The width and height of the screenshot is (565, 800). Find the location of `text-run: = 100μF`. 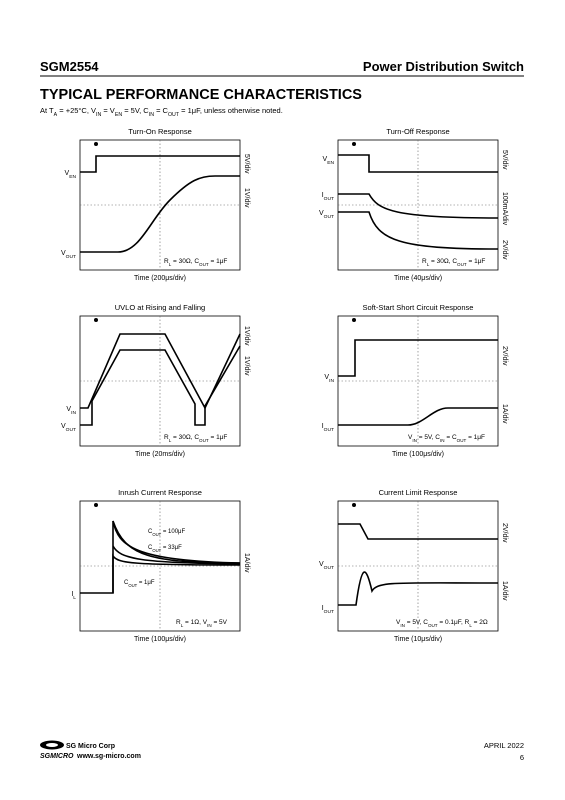

text-run: = 100μF is located at coordinates (173, 532).